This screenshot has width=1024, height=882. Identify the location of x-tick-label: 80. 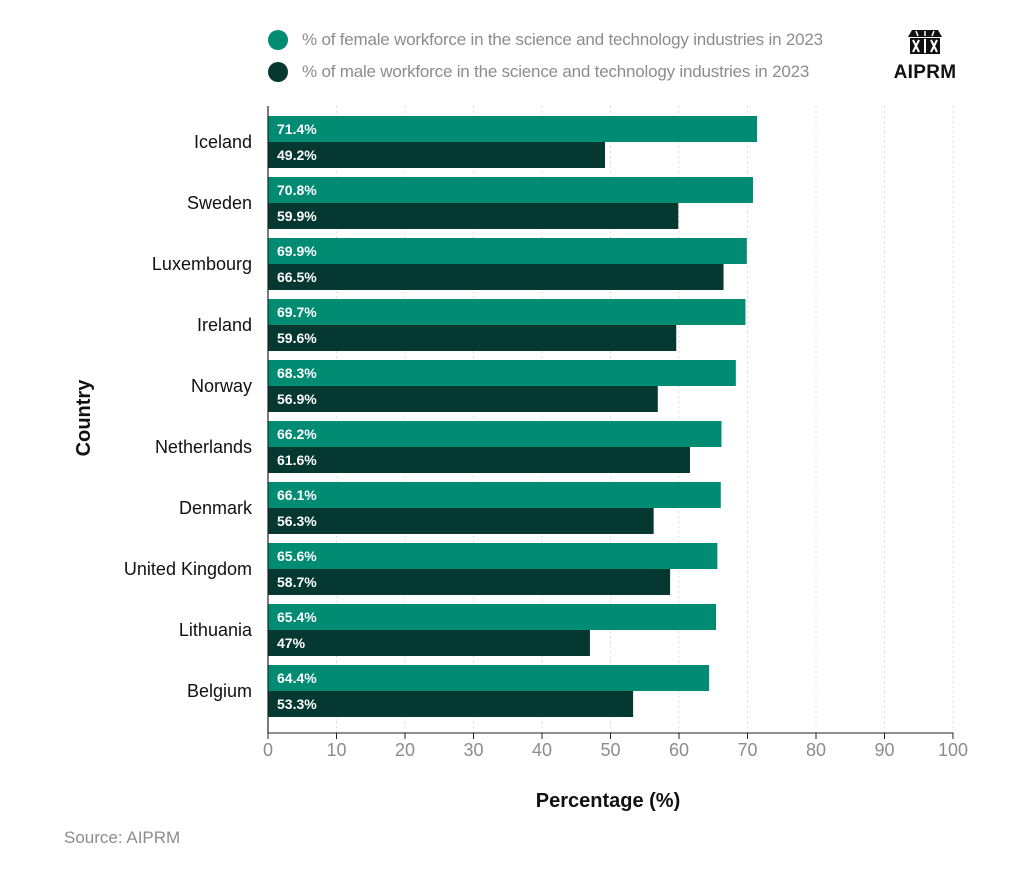
(816, 750).